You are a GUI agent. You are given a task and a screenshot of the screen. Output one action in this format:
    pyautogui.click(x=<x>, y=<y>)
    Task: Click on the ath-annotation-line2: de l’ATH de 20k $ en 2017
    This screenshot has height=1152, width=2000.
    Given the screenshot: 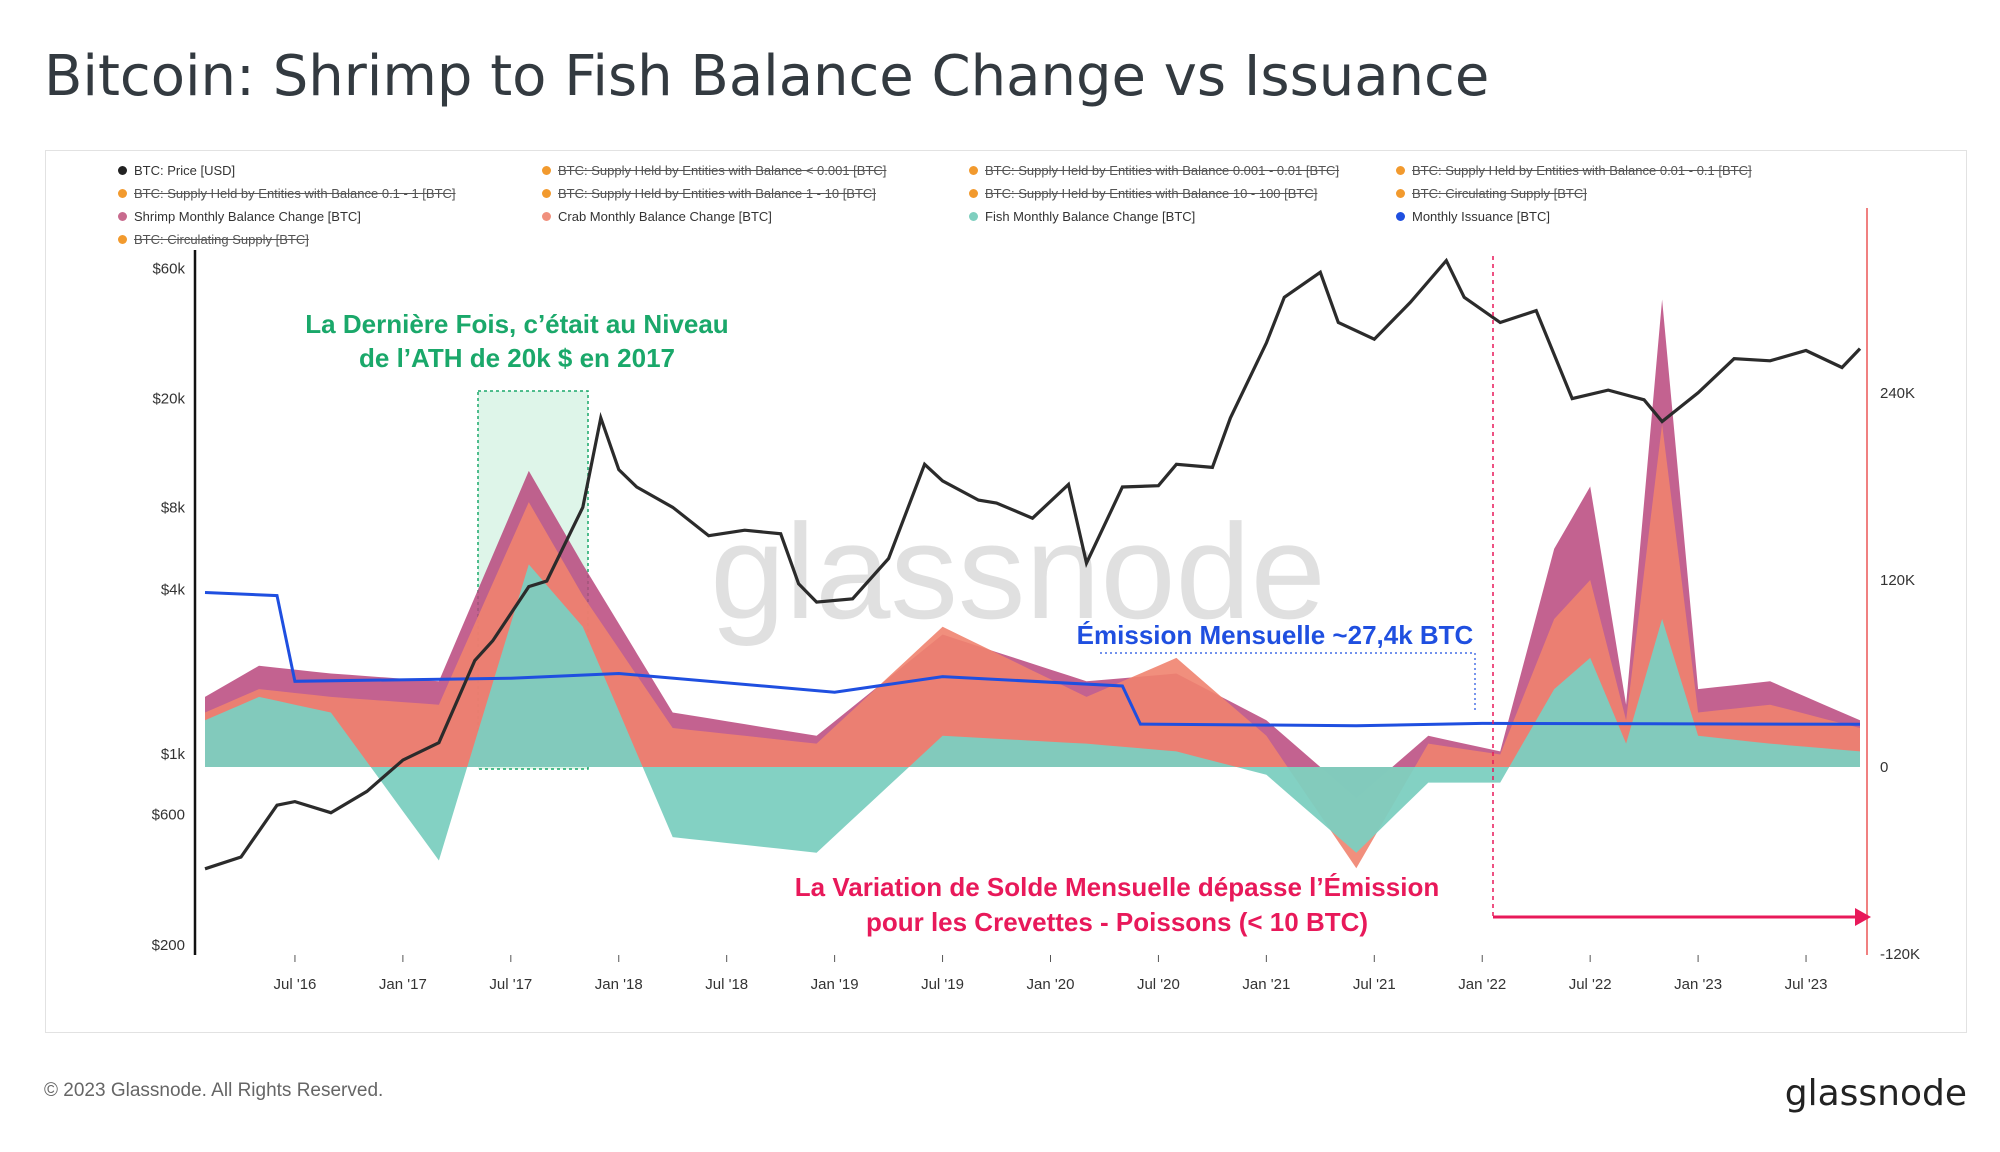 What is the action you would take?
    pyautogui.click(x=517, y=358)
    